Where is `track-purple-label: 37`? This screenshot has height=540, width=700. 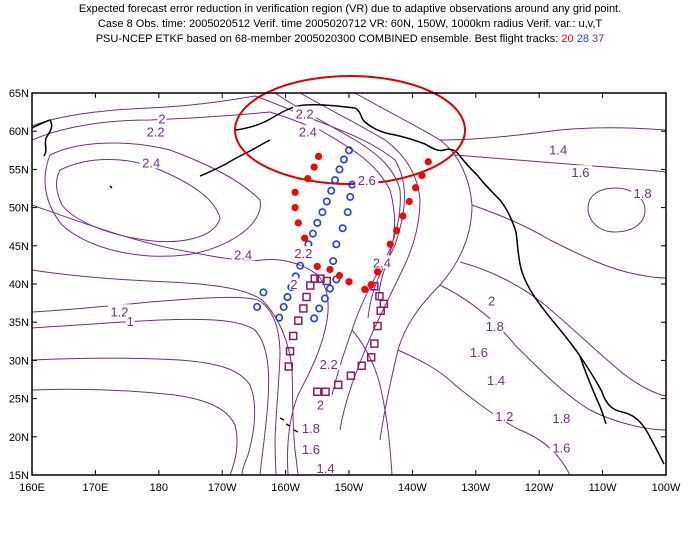 track-purple-label: 37 is located at coordinates (598, 39).